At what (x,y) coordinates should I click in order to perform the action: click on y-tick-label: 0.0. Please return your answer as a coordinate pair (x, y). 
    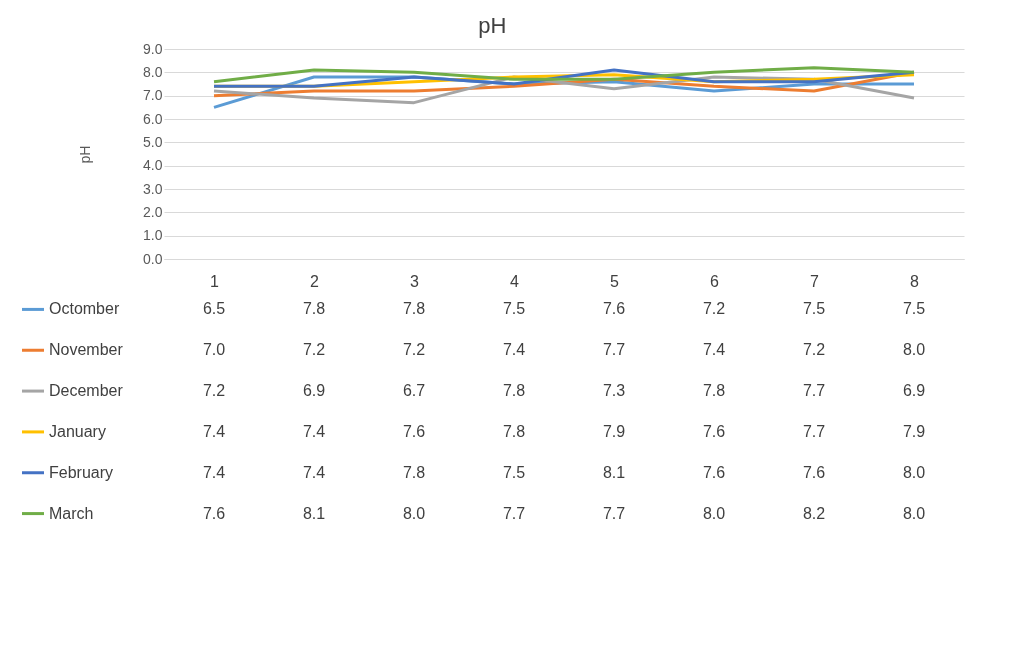
    Looking at the image, I should click on (153, 258).